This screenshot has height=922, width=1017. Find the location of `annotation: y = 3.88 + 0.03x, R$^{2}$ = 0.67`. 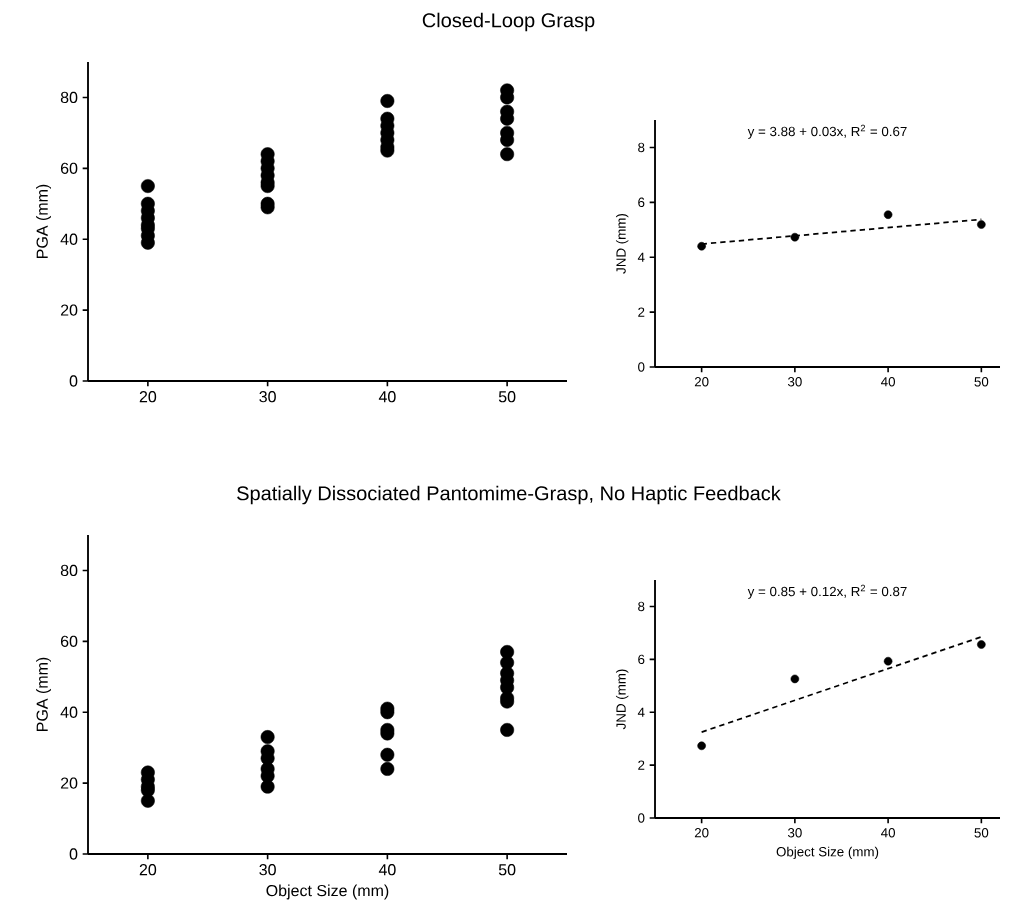

annotation: y = 3.88 + 0.03x, R$^{2}$ = 0.67 is located at coordinates (827, 131).